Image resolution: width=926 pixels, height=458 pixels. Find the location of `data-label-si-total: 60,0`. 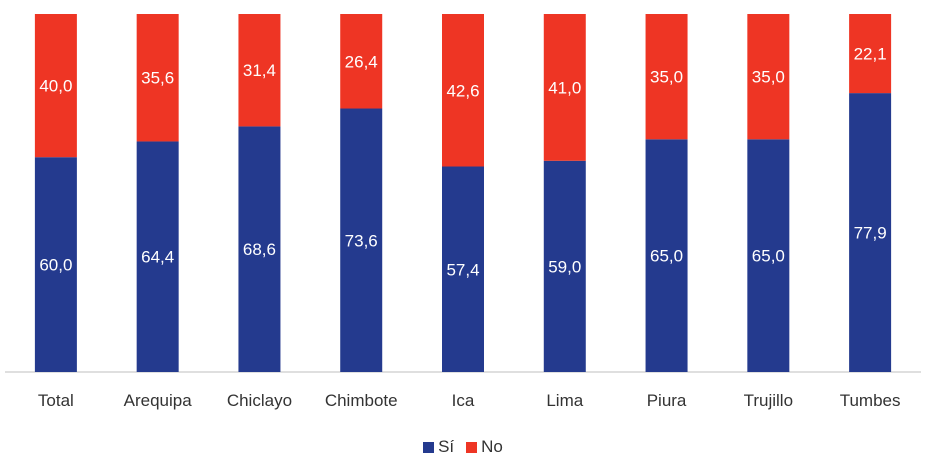

data-label-si-total: 60,0 is located at coordinates (55, 265).